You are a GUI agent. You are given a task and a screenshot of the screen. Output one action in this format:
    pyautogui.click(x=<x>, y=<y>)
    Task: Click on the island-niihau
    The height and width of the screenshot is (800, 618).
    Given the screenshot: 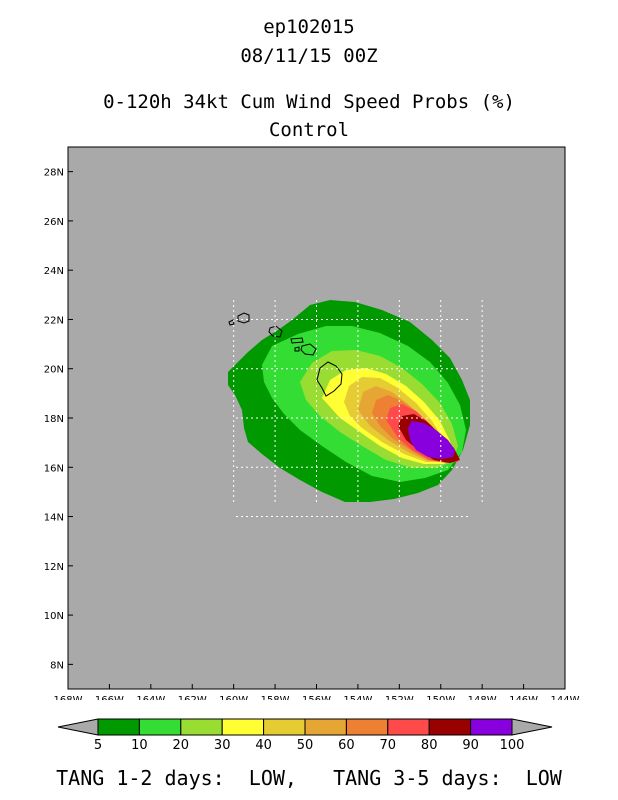 What is the action you would take?
    pyautogui.click(x=231, y=322)
    